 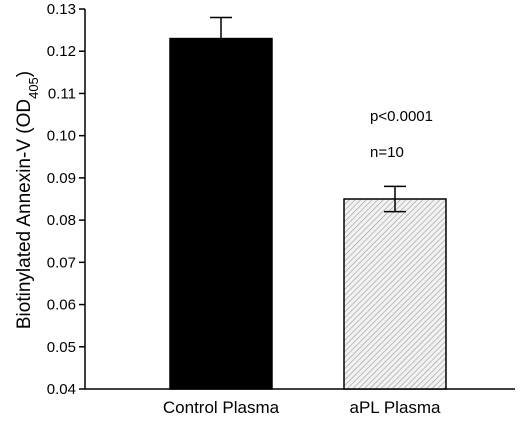 I want to click on x-category-label: aPL Plasma, so click(x=395, y=407).